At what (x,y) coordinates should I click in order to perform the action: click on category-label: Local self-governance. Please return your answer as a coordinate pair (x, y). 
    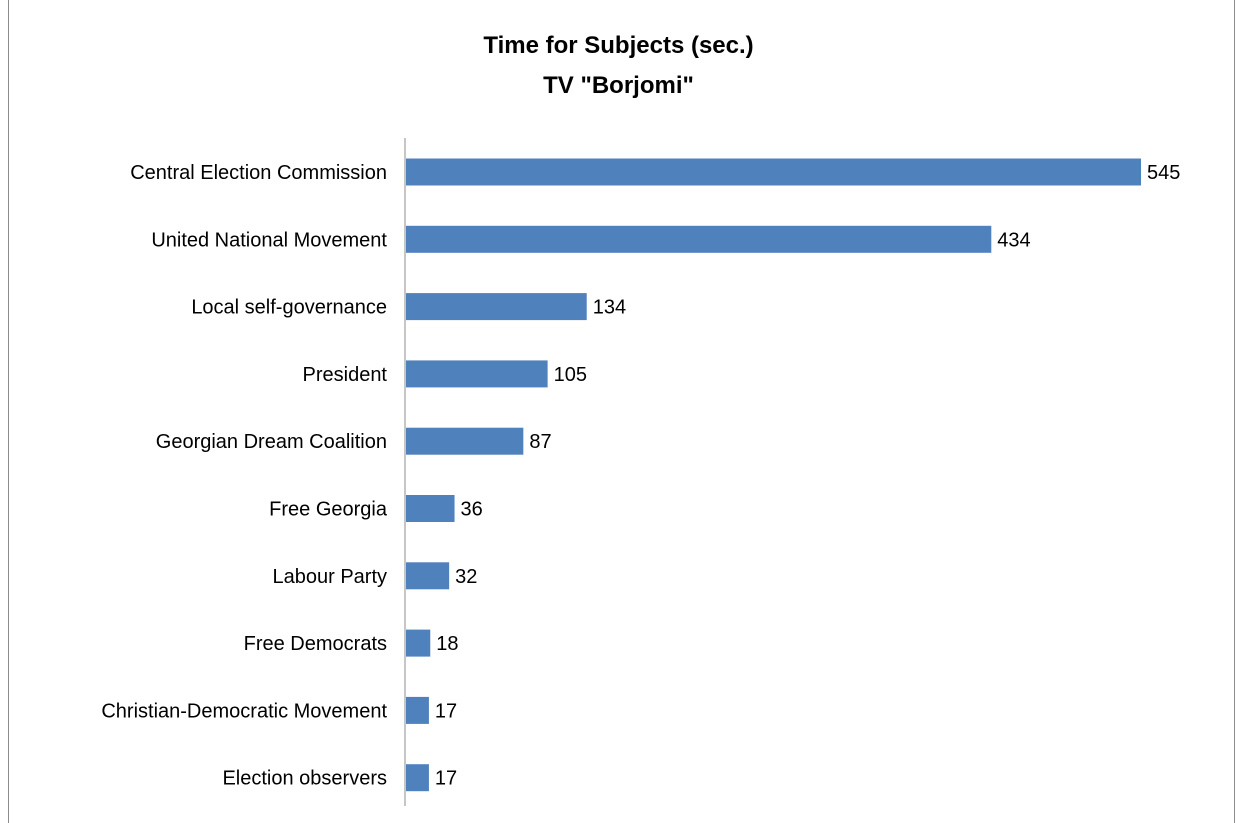
    Looking at the image, I should click on (289, 308).